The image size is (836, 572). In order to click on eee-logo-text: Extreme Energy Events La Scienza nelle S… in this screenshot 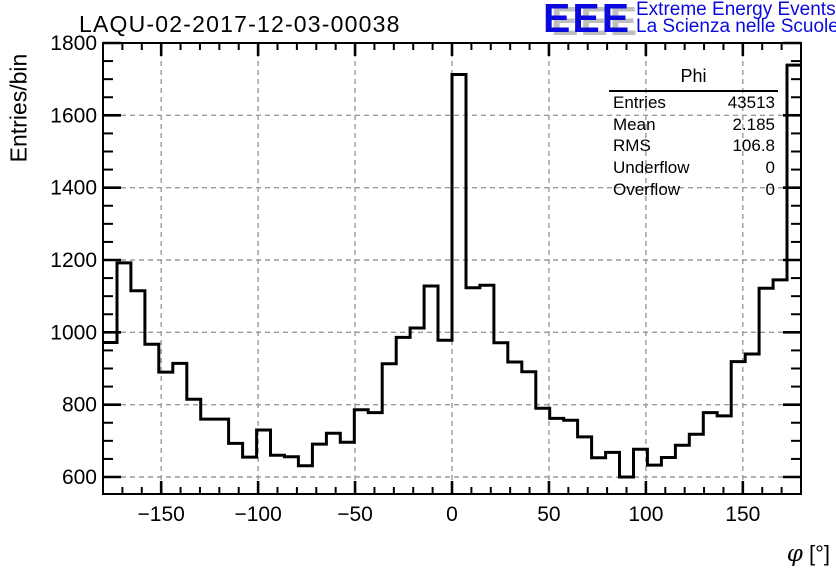, I will do `click(736, 18)`.